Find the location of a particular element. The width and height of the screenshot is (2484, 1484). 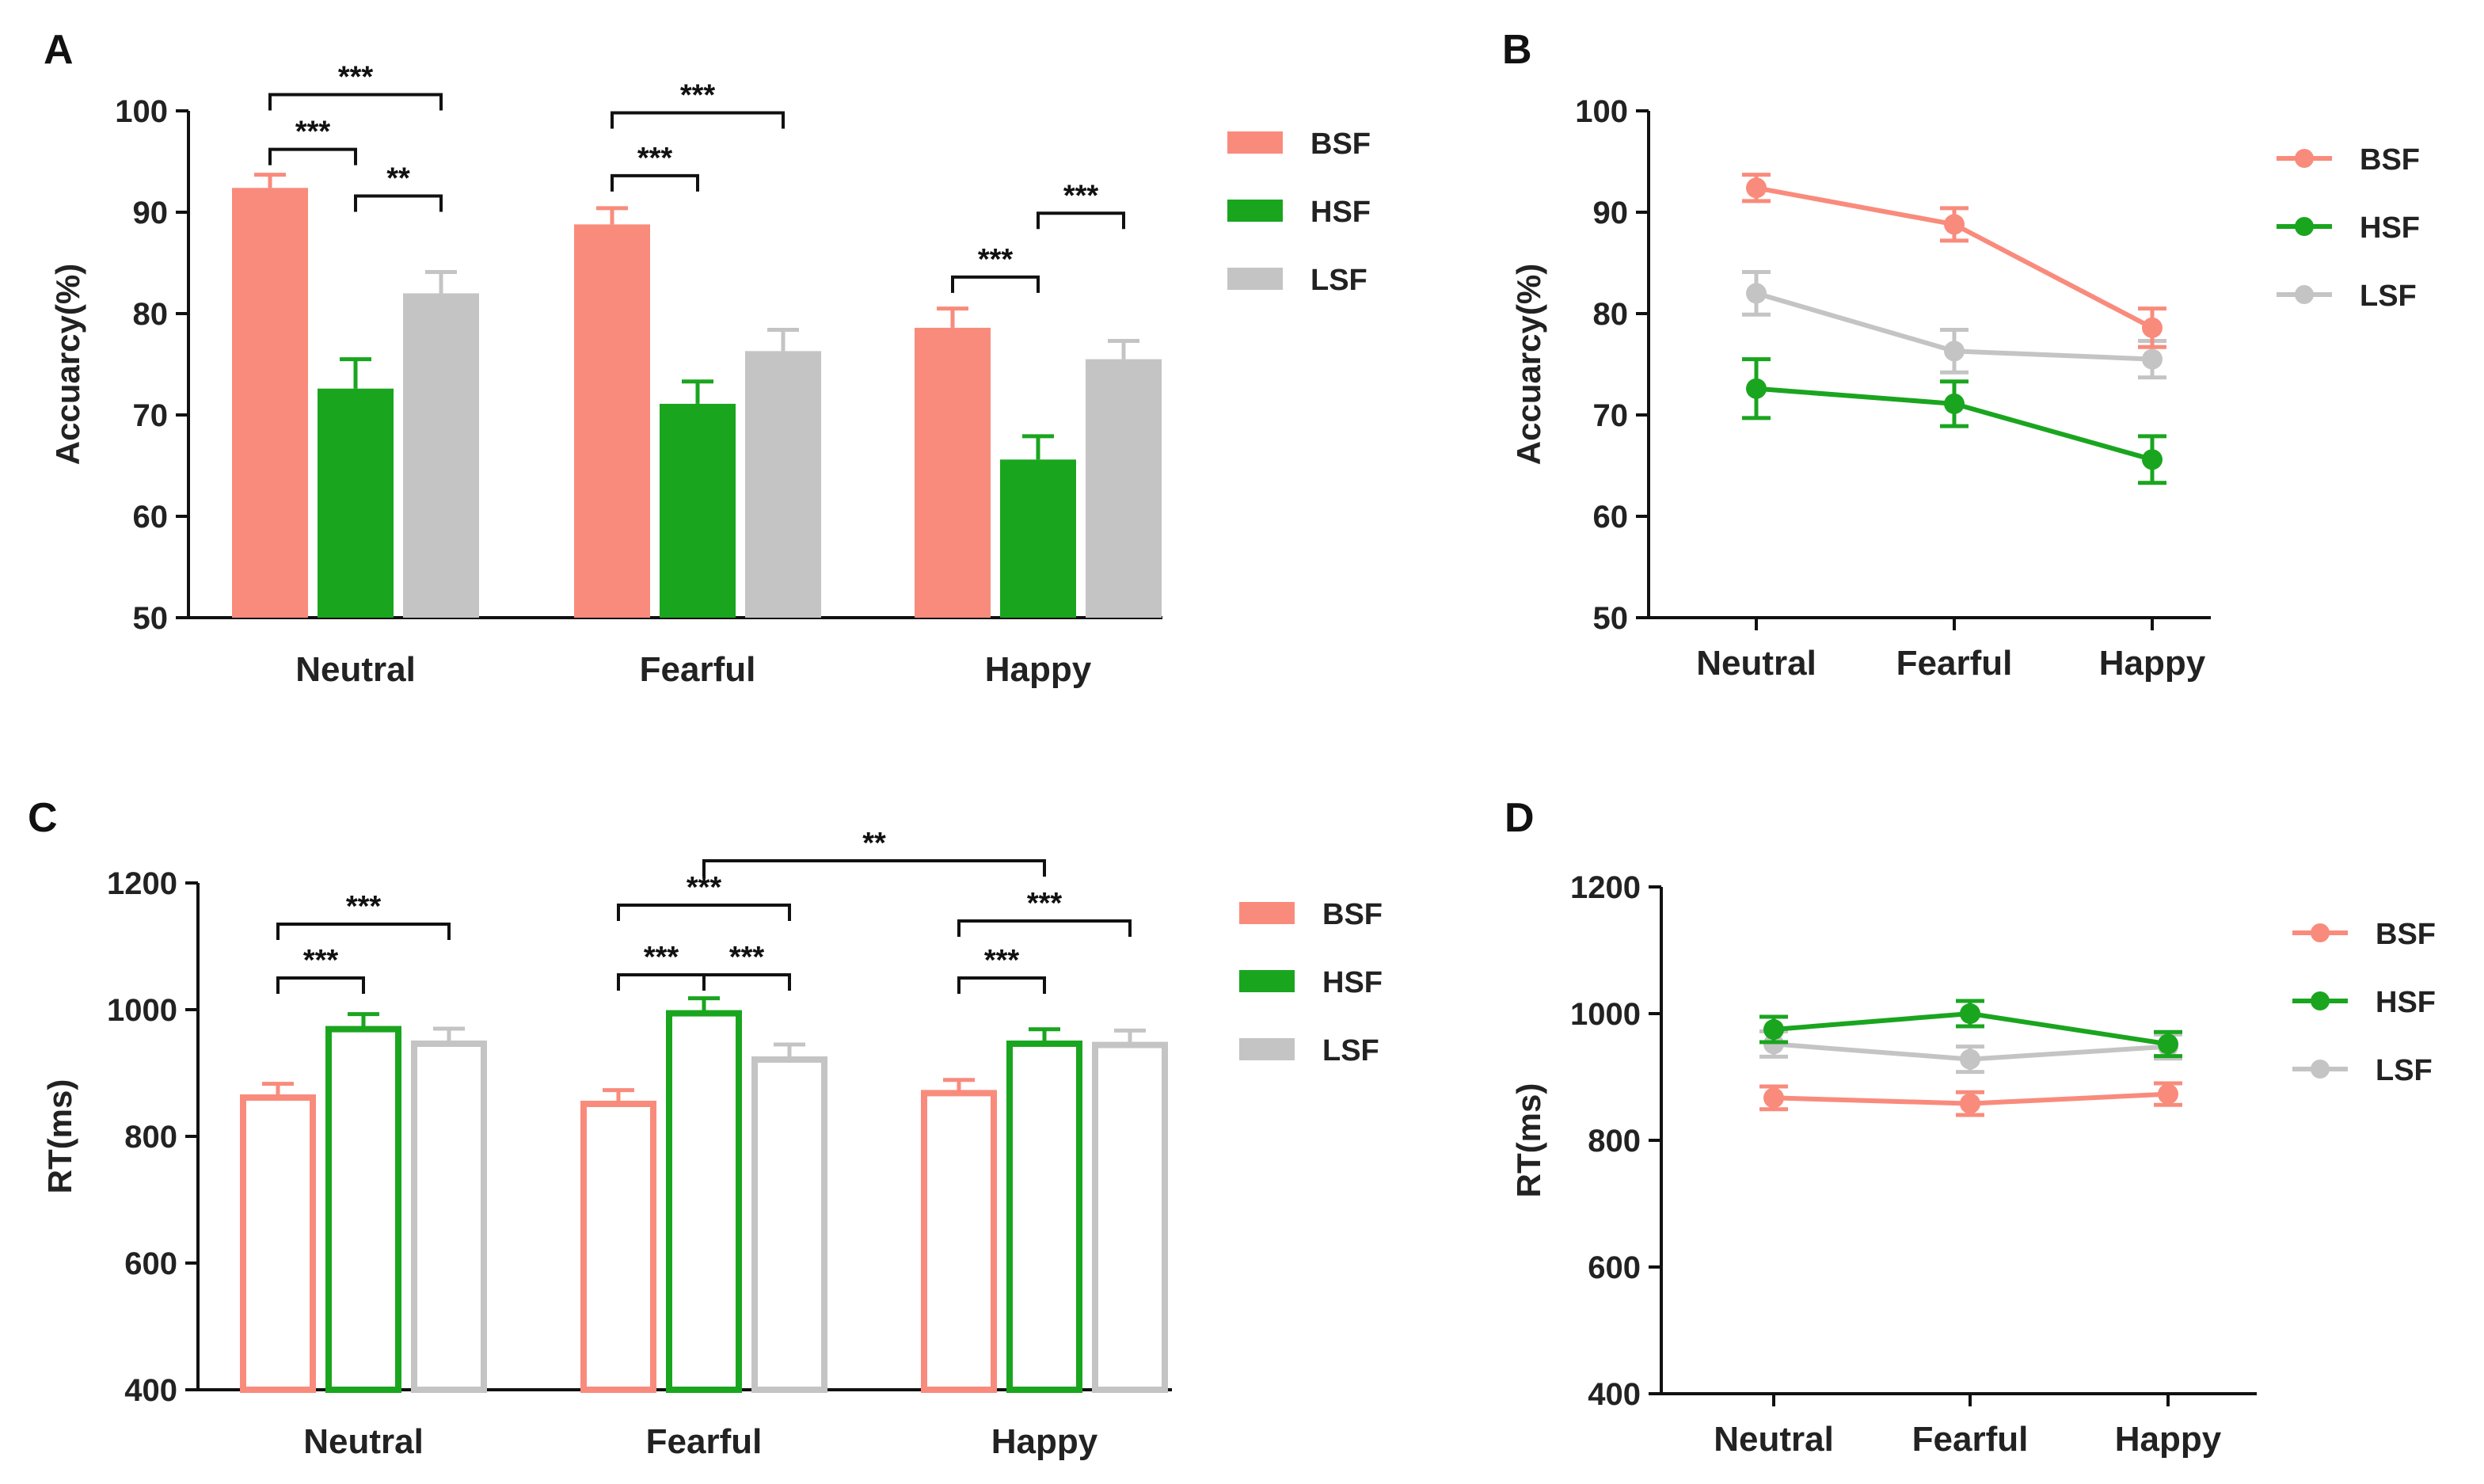

panel-label: D is located at coordinates (1519, 818).